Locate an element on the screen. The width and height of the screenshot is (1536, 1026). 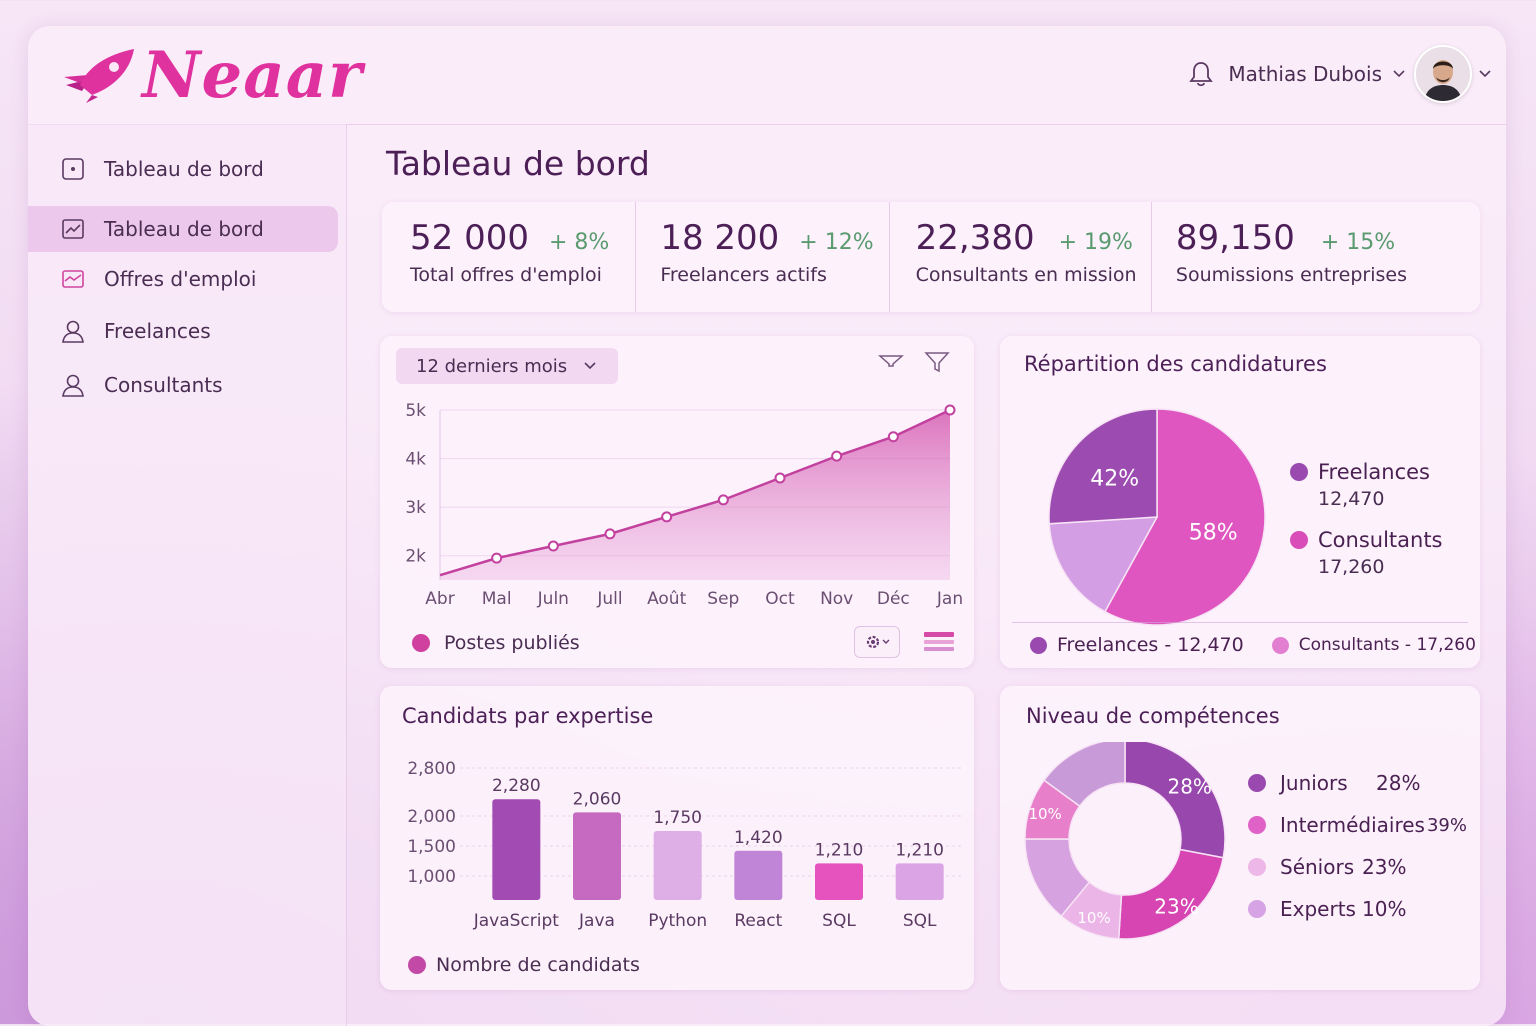
legend-item: Juniors 28% is located at coordinates (1357, 783).